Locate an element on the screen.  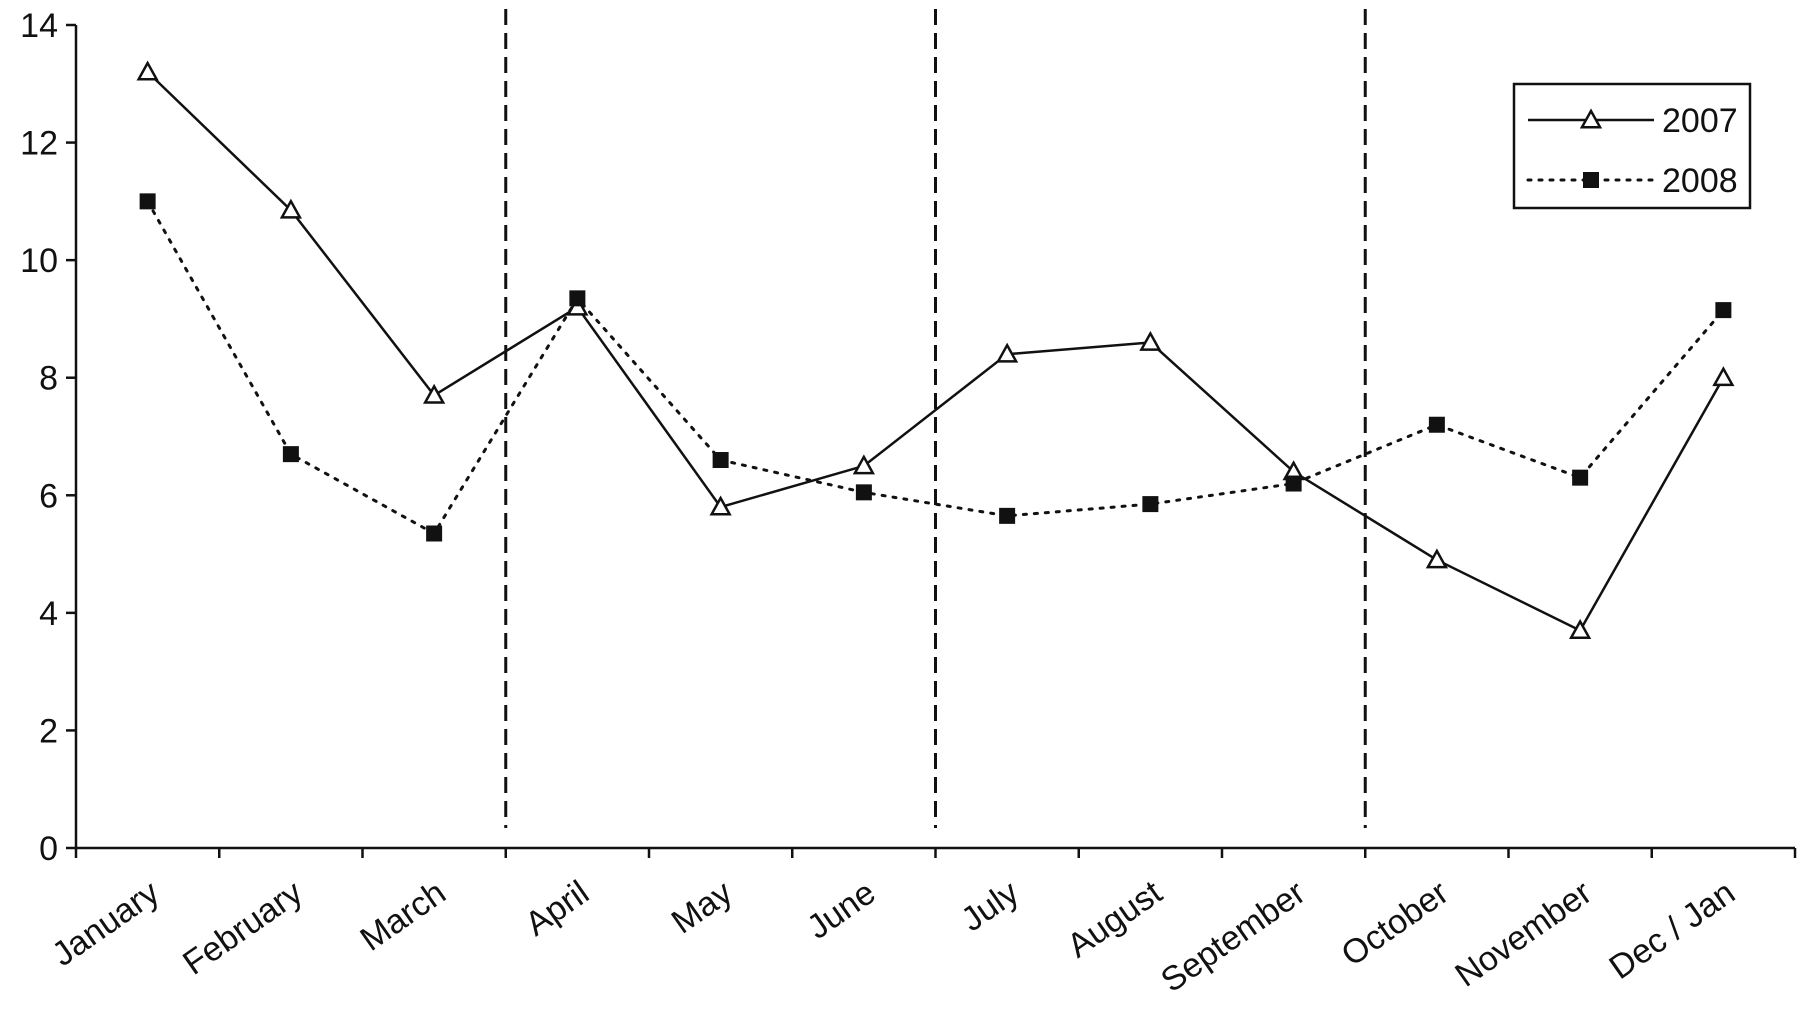
y-tick-label: 10 is located at coordinates (39, 261).